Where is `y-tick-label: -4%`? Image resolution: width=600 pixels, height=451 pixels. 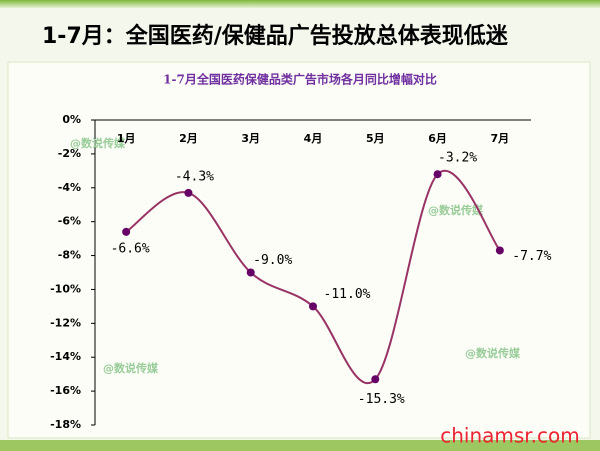
y-tick-label: -4% is located at coordinates (69, 187).